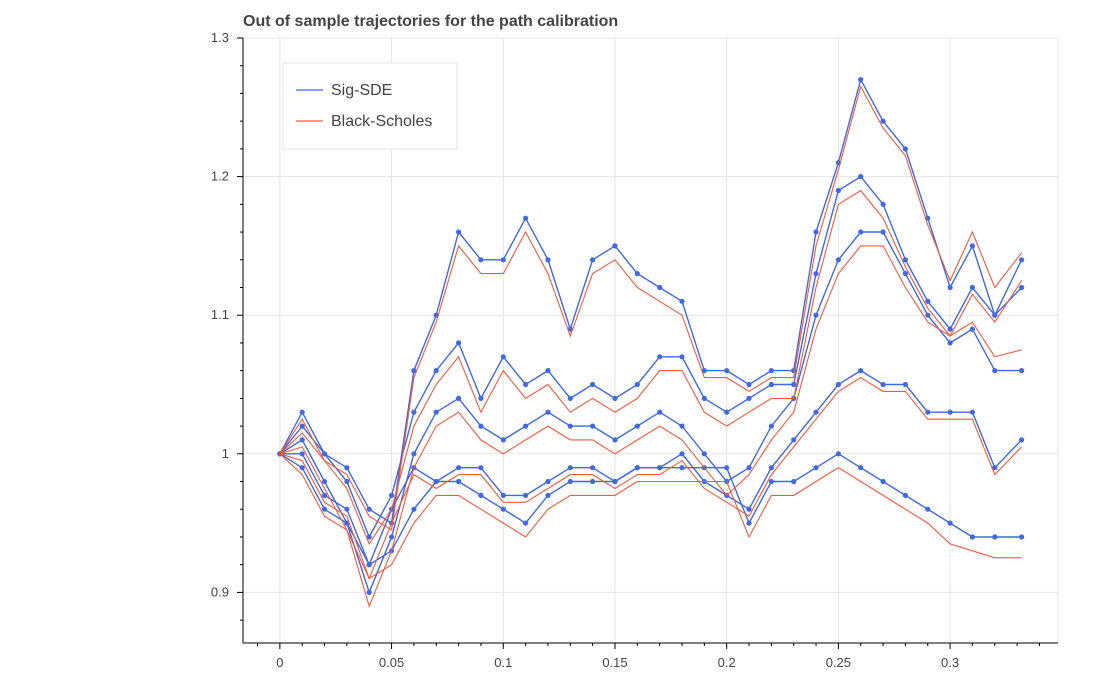 The width and height of the screenshot is (1100, 678). I want to click on y-tick-label: 0.9, so click(220, 591).